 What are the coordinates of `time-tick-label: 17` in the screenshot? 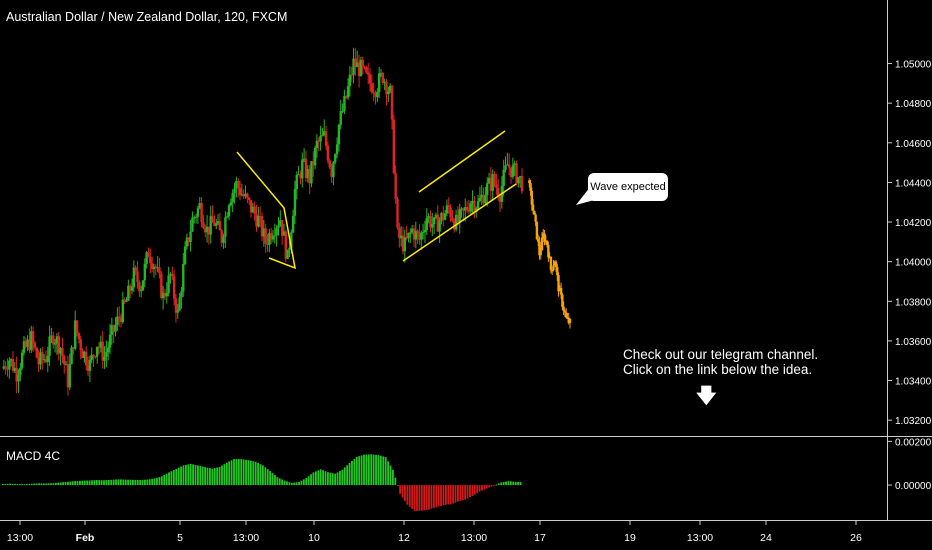 It's located at (540, 538).